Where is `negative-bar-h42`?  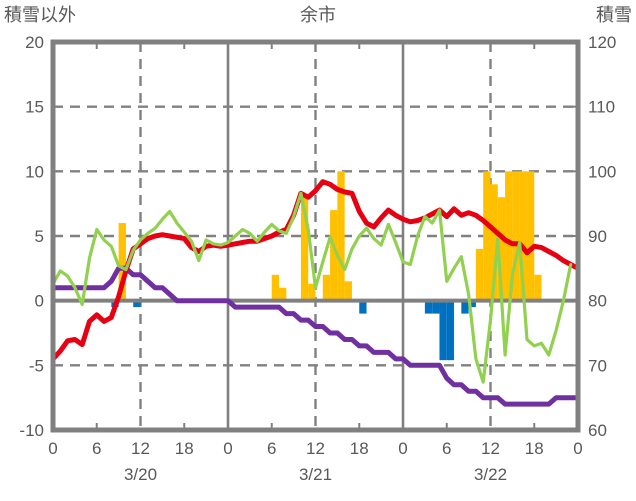
negative-bar-h42 is located at coordinates (363, 307).